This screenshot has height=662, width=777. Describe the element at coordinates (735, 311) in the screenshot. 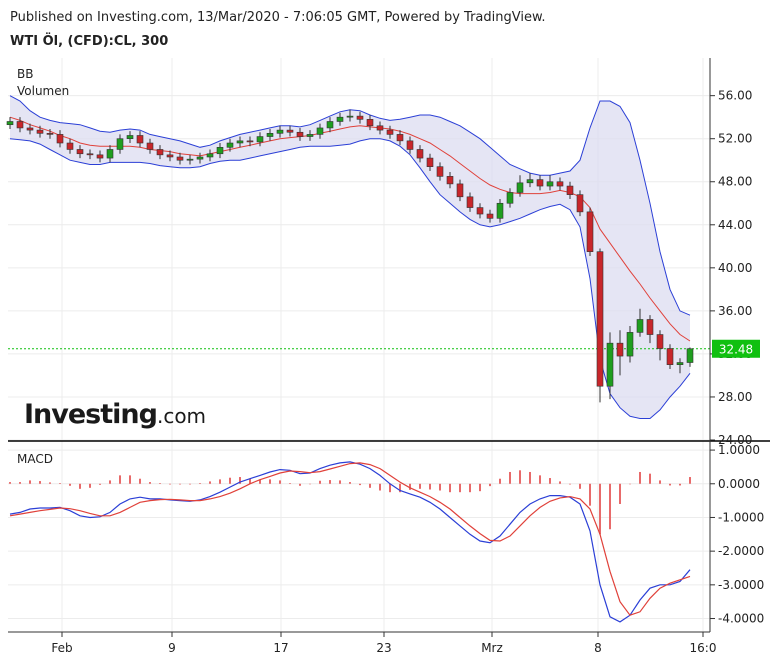

I see `y-tick-label: 36.00` at that location.